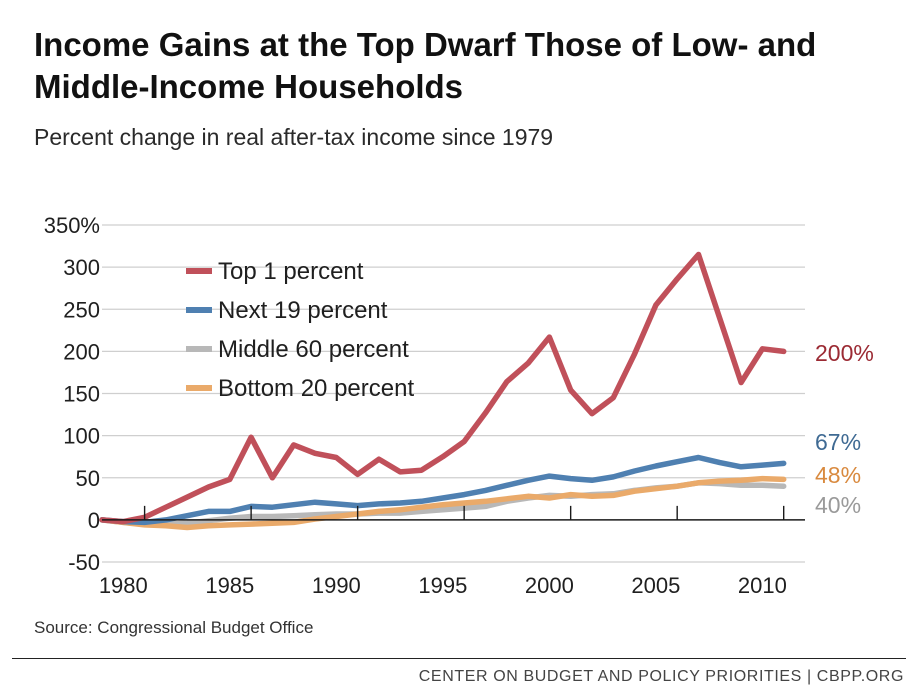 The width and height of the screenshot is (918, 695). I want to click on y-tick-label: 200, so click(81, 351).